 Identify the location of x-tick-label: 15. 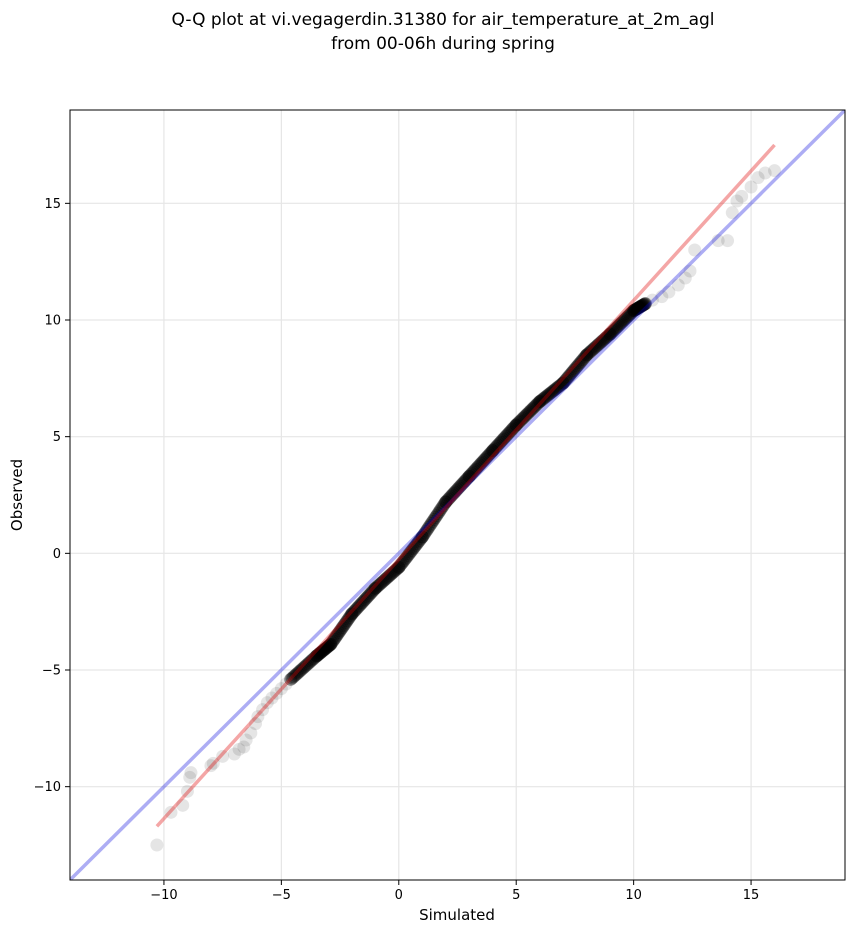
(751, 895).